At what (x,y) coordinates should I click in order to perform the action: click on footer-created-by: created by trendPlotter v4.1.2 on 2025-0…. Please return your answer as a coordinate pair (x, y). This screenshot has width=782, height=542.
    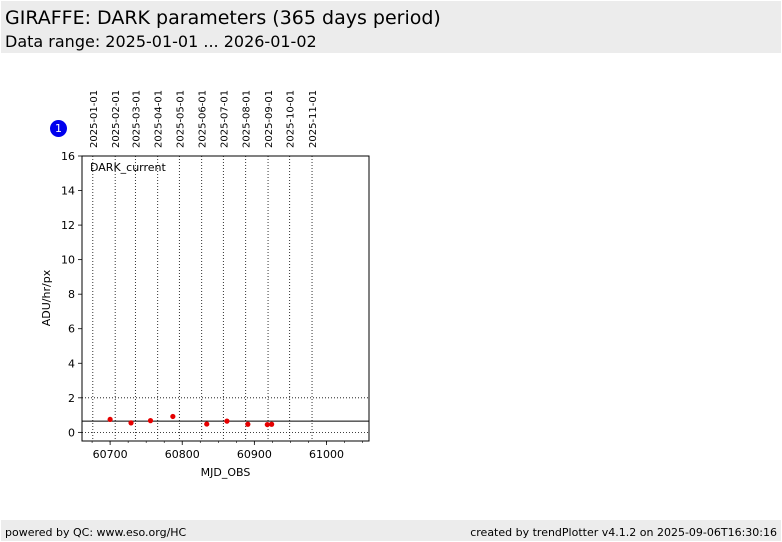
    Looking at the image, I should click on (623, 532).